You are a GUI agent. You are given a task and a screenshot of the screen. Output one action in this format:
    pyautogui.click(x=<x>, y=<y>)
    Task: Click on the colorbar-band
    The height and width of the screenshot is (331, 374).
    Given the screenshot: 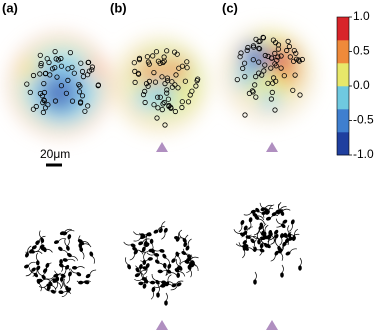 What is the action you would take?
    pyautogui.click(x=343, y=98)
    